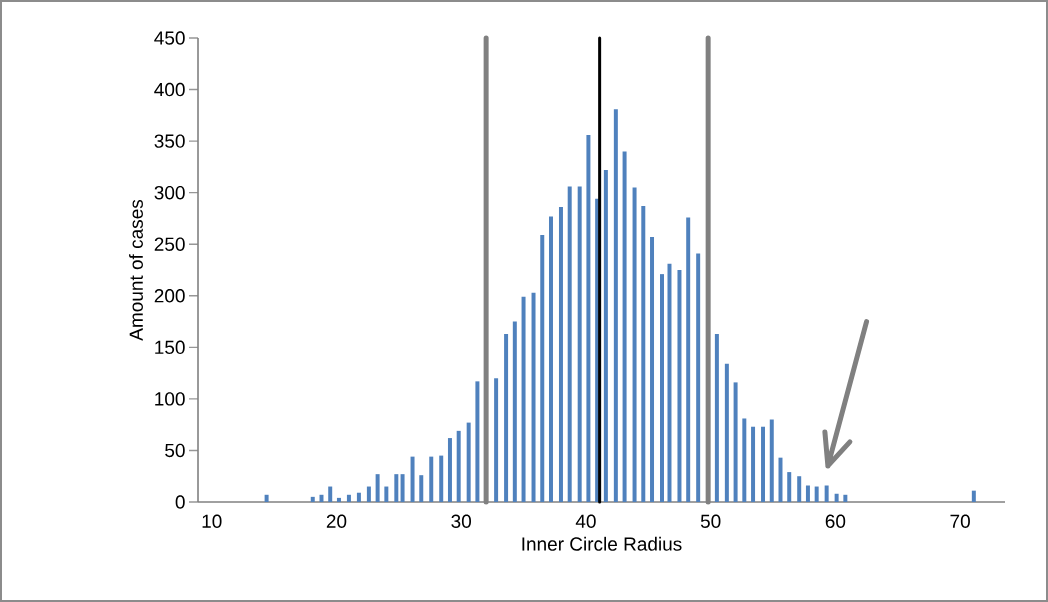  I want to click on x-tick-label: 10, so click(212, 521).